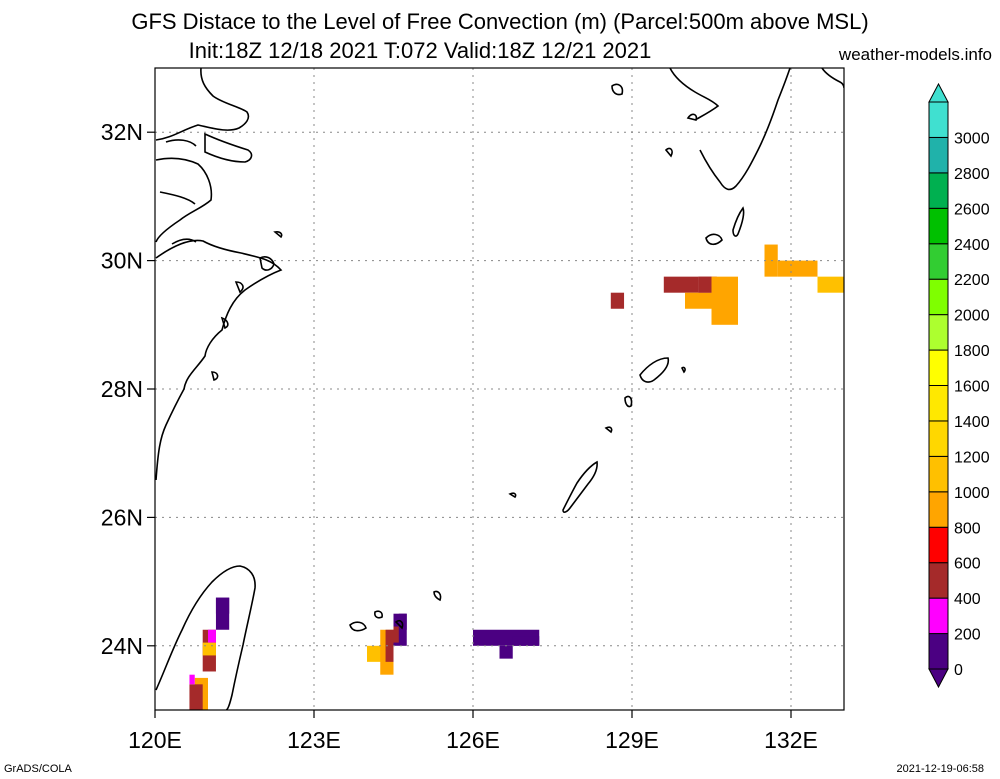 This screenshot has height=779, width=1000. I want to click on tick-label-lat-32: 32N, so click(122, 132).